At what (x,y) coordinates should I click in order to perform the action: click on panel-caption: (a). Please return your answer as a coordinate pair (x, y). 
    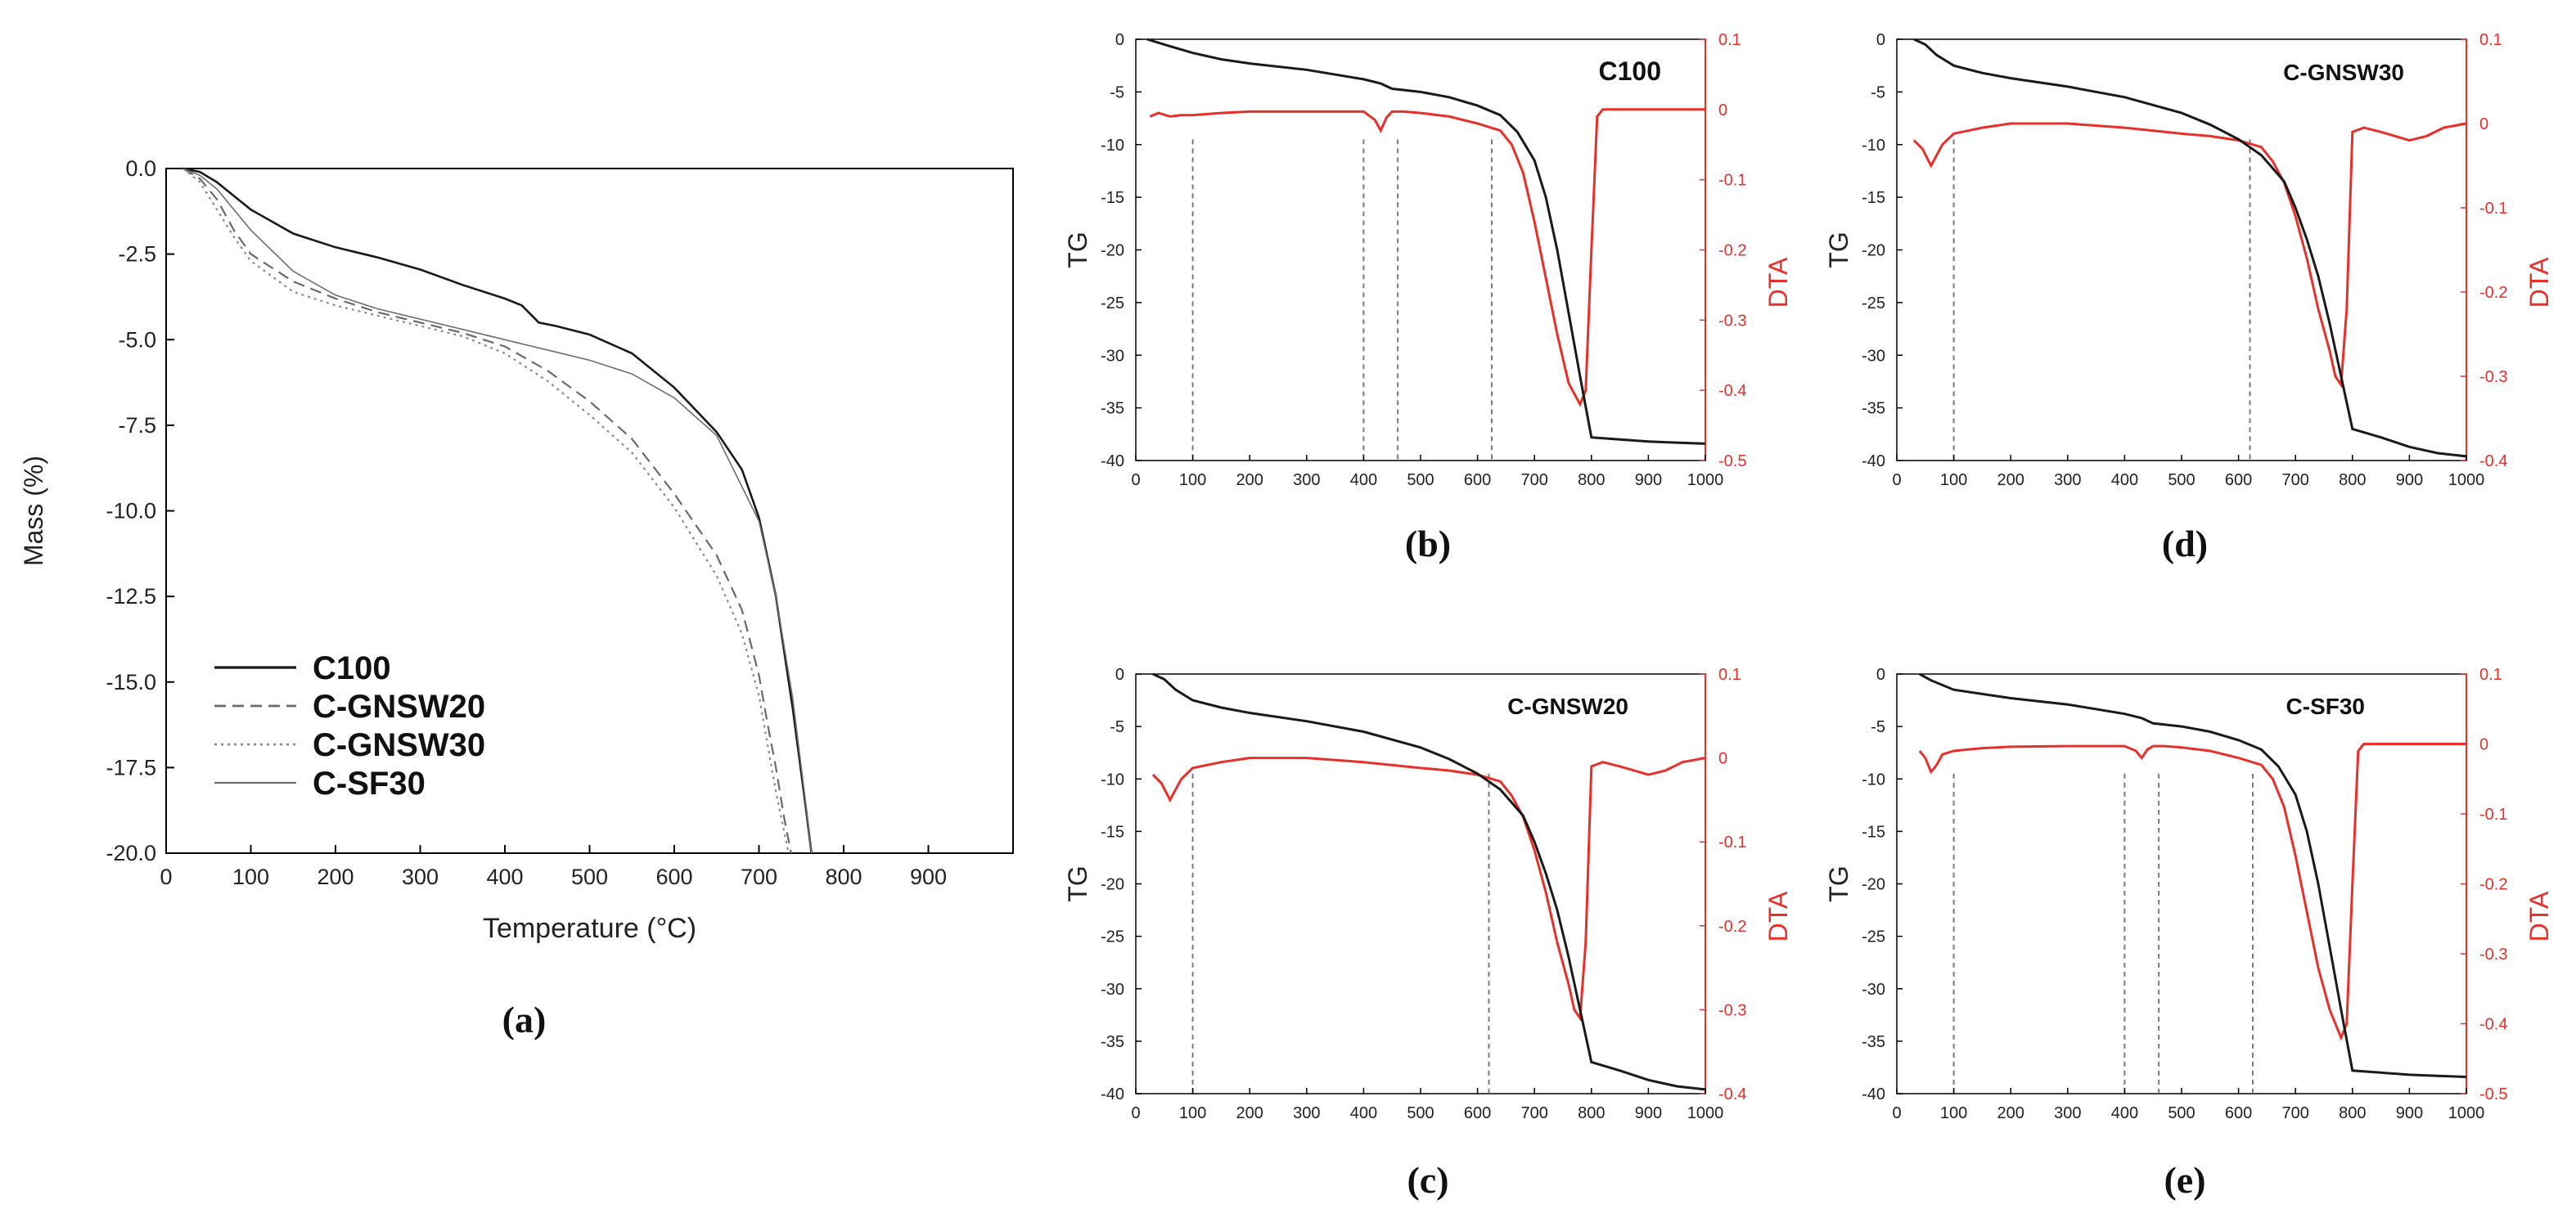
    Looking at the image, I should click on (524, 1020).